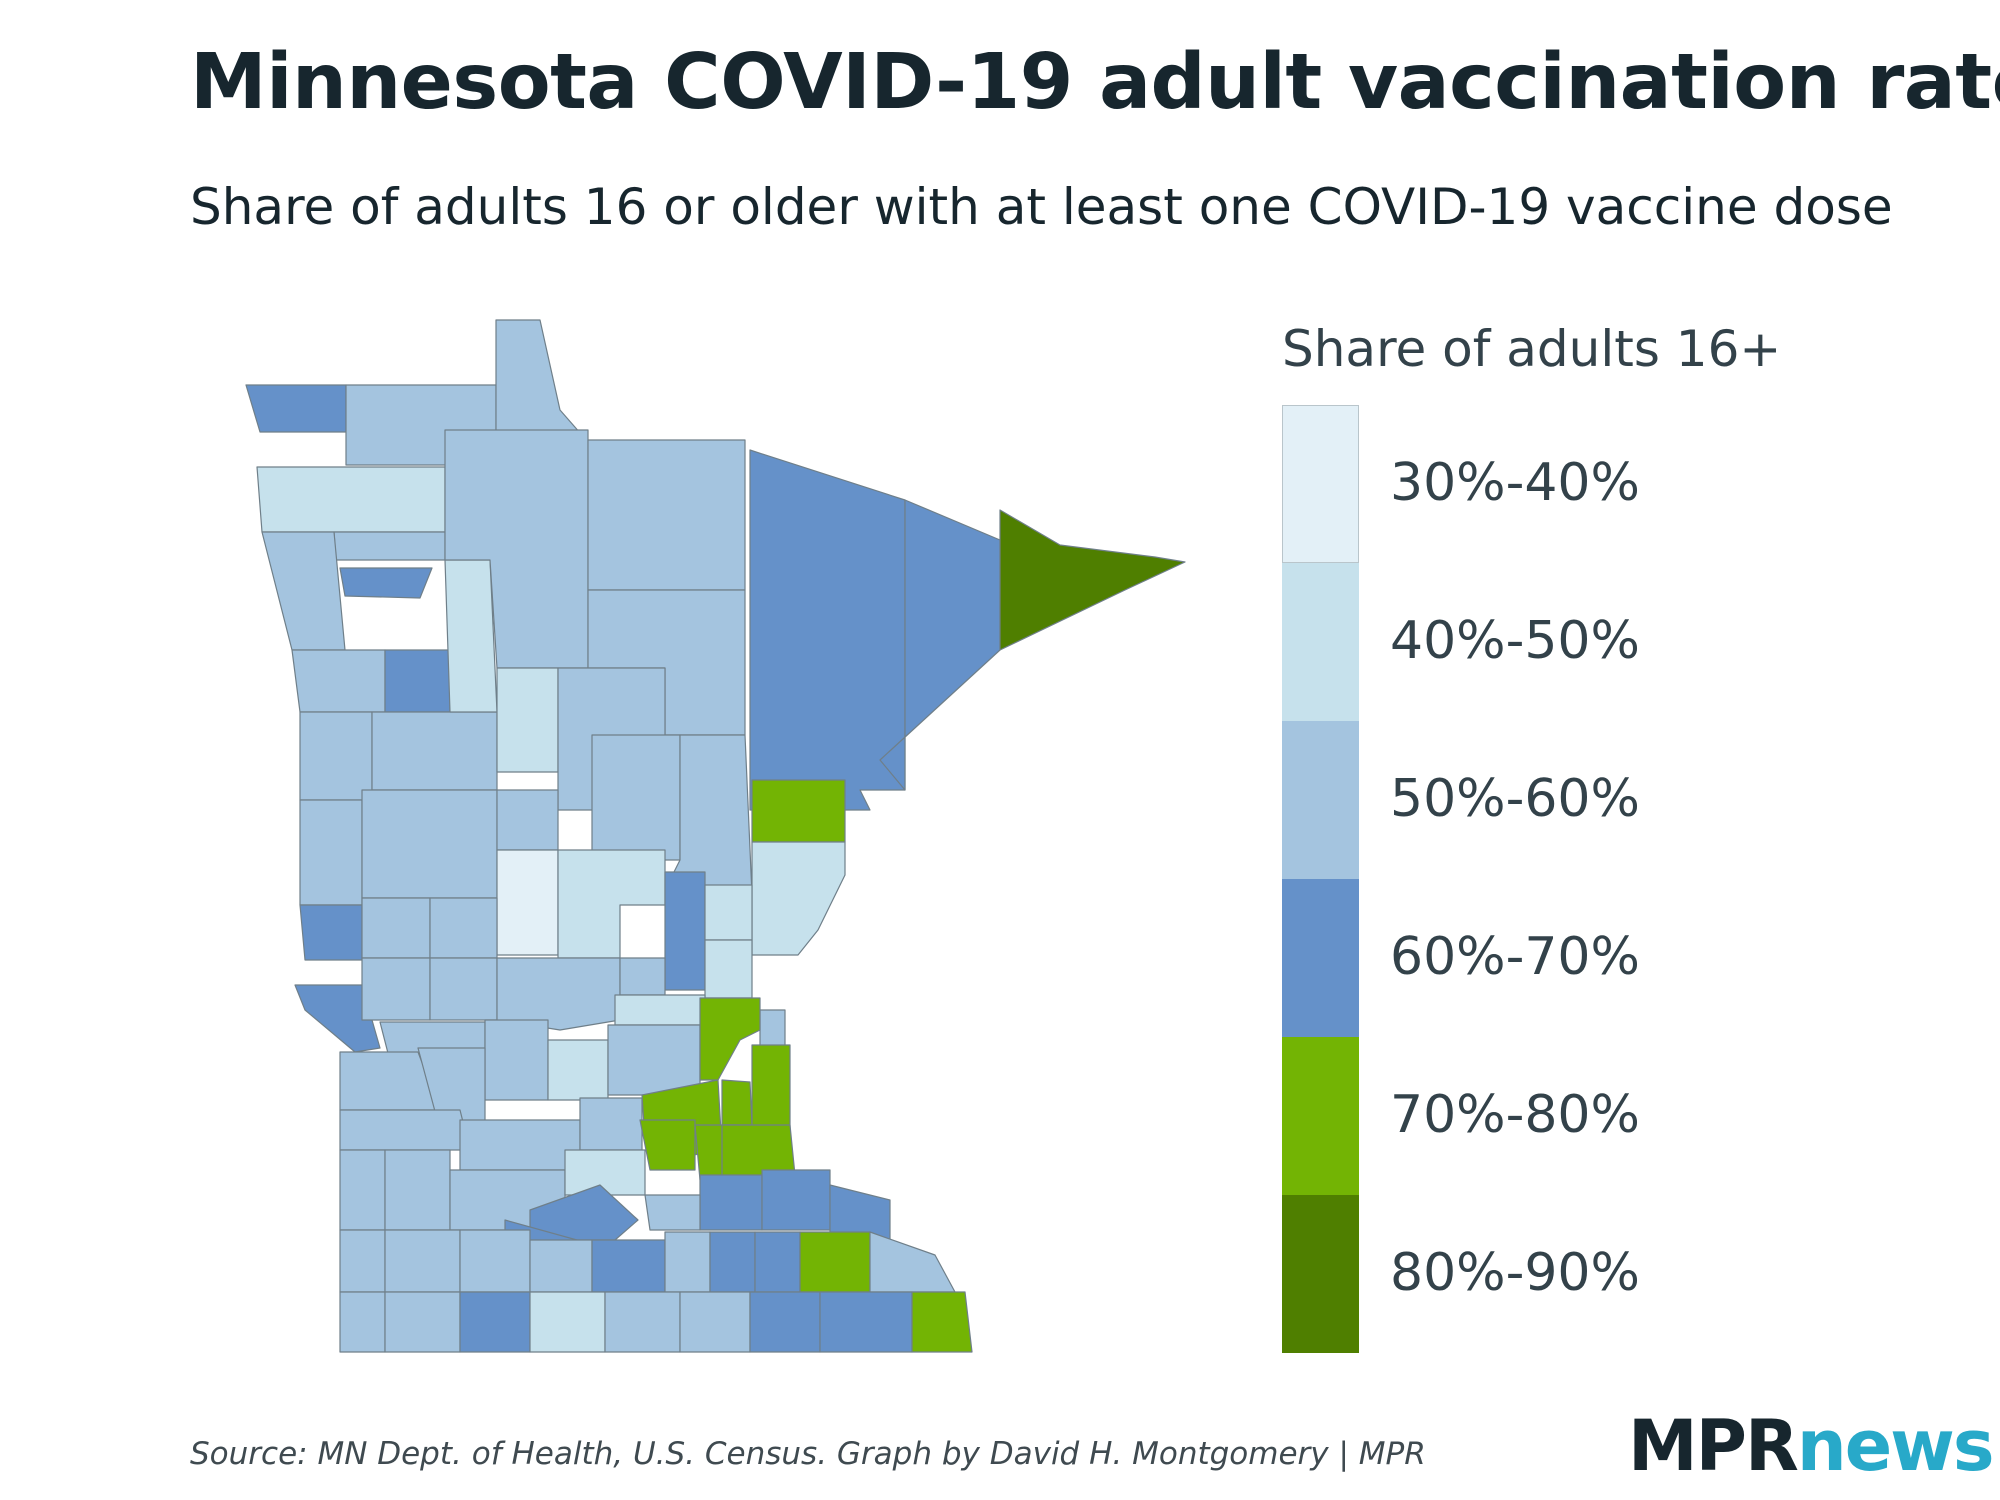  Describe the element at coordinates (731, 1202) in the screenshot. I see `county-rice` at that location.